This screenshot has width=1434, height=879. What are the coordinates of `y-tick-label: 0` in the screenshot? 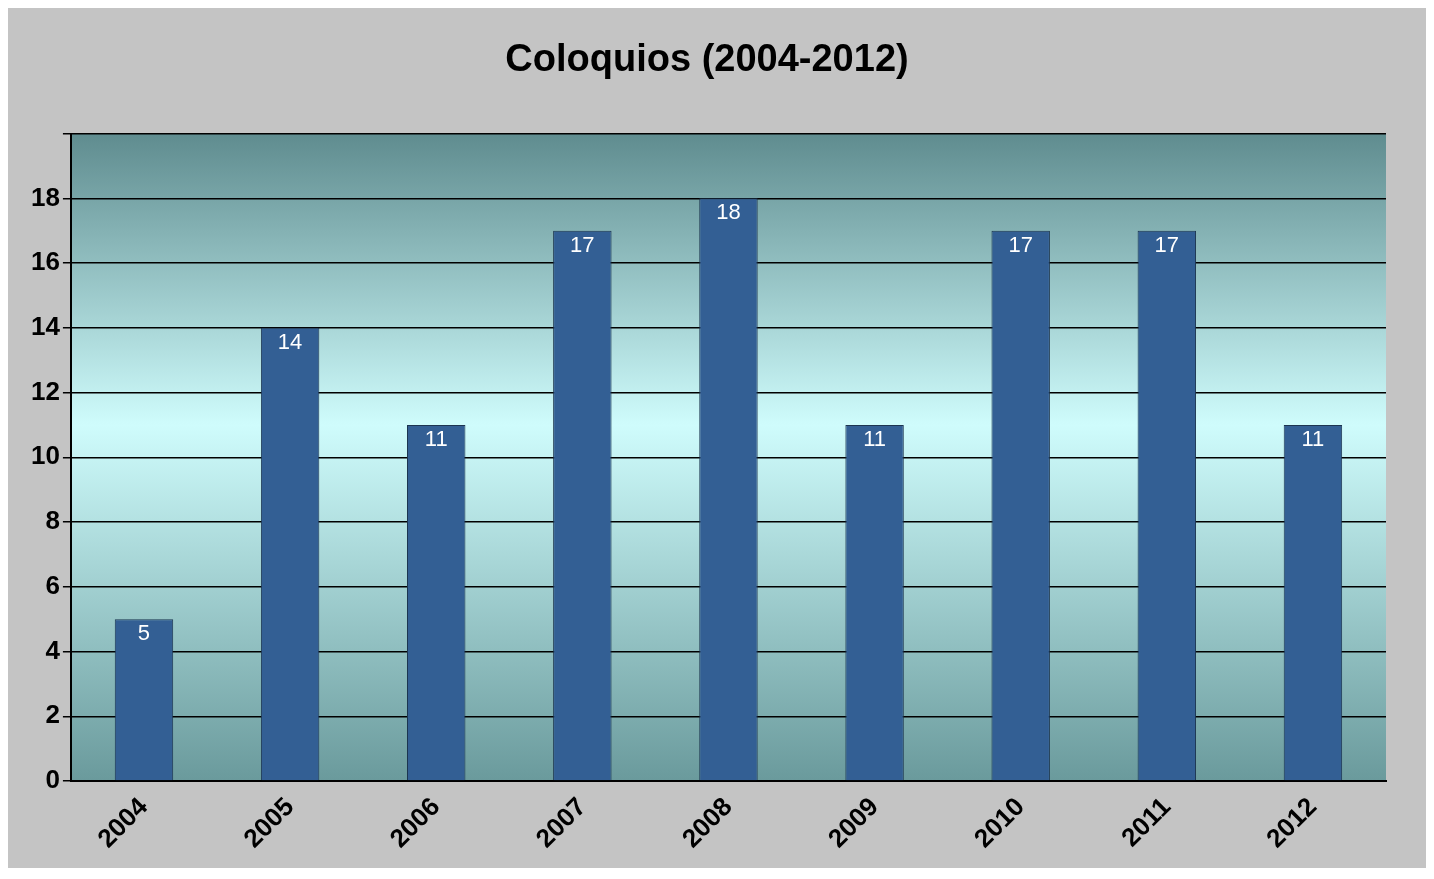 It's located at (52, 779).